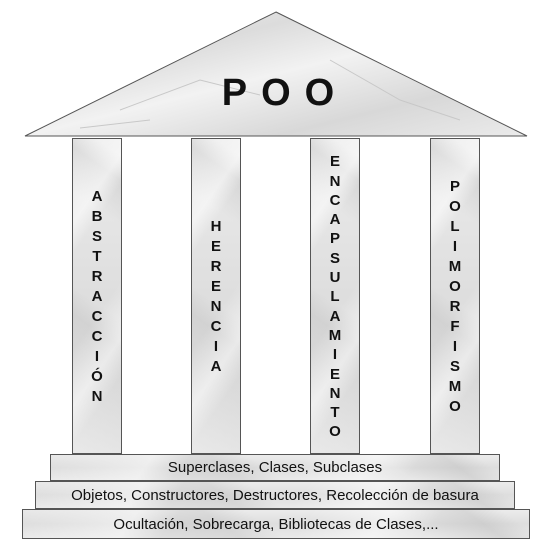 Image resolution: width=556 pixels, height=554 pixels. Describe the element at coordinates (455, 326) in the screenshot. I see `pillar-letter: F` at that location.